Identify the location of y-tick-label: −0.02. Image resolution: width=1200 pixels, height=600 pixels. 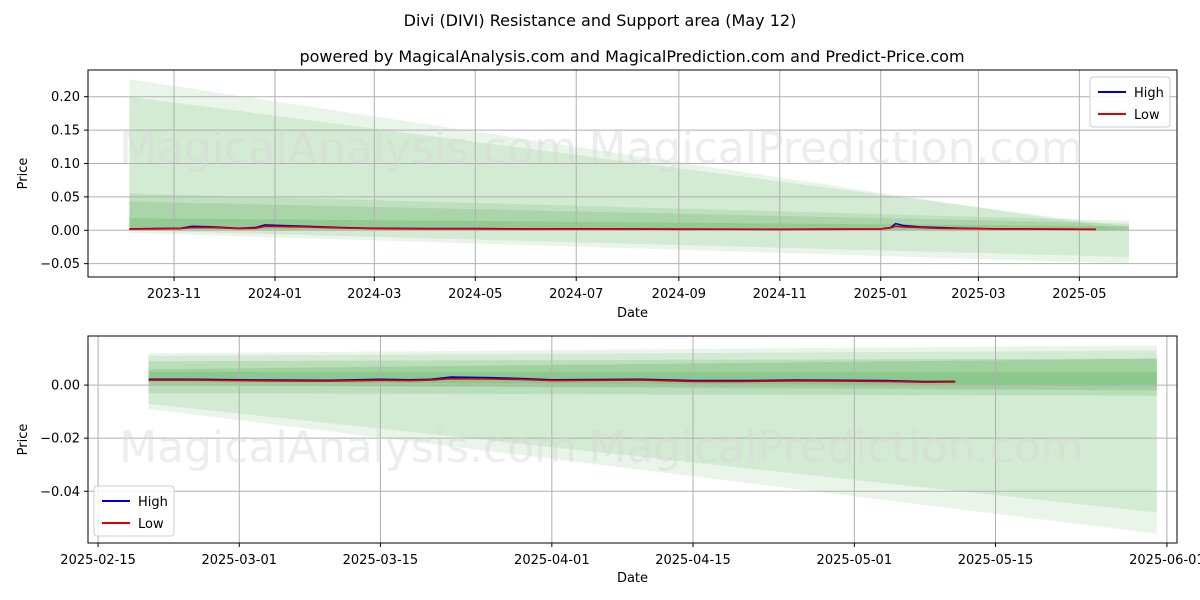
(60, 439).